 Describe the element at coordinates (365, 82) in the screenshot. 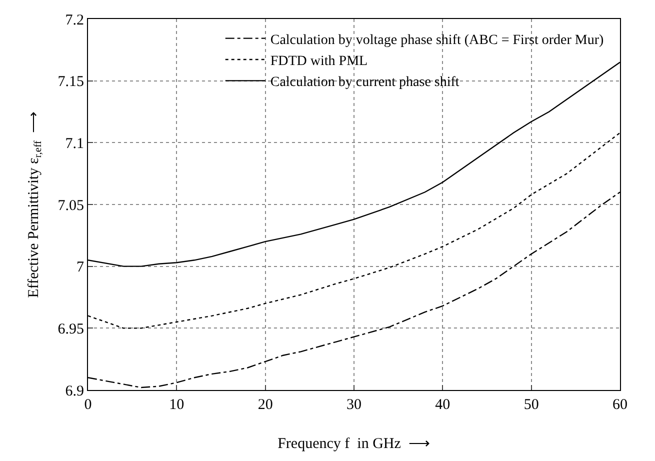

I see `legend-label: Calculation by current phase shift` at that location.